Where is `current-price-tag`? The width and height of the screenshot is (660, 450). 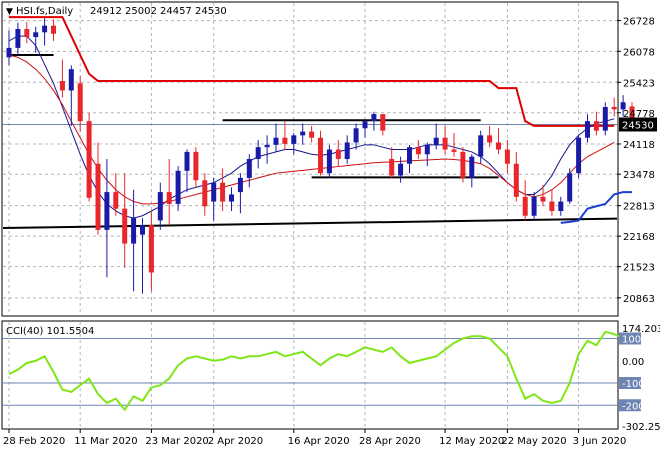
current-price-tag is located at coordinates (638, 124).